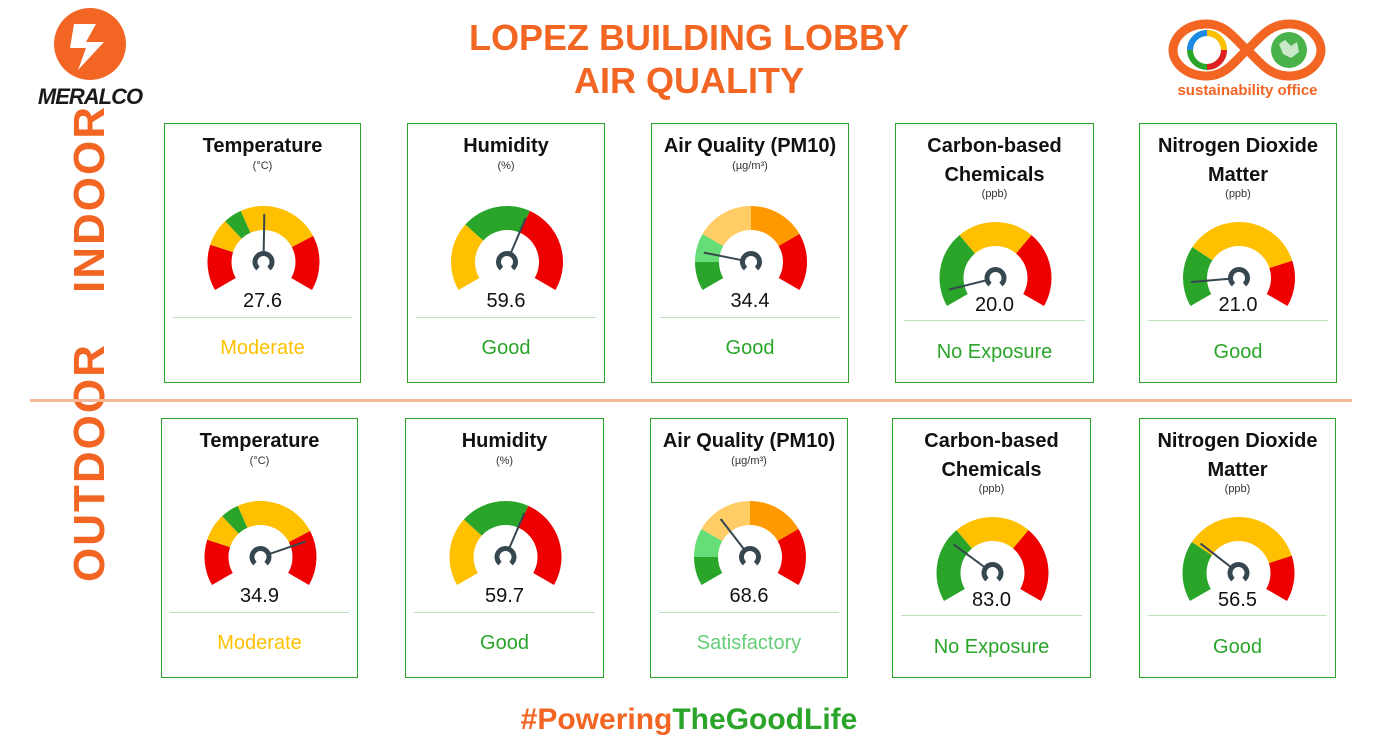 Image resolution: width=1378 pixels, height=749 pixels. Describe the element at coordinates (991, 600) in the screenshot. I see `card-value: 83.0` at that location.